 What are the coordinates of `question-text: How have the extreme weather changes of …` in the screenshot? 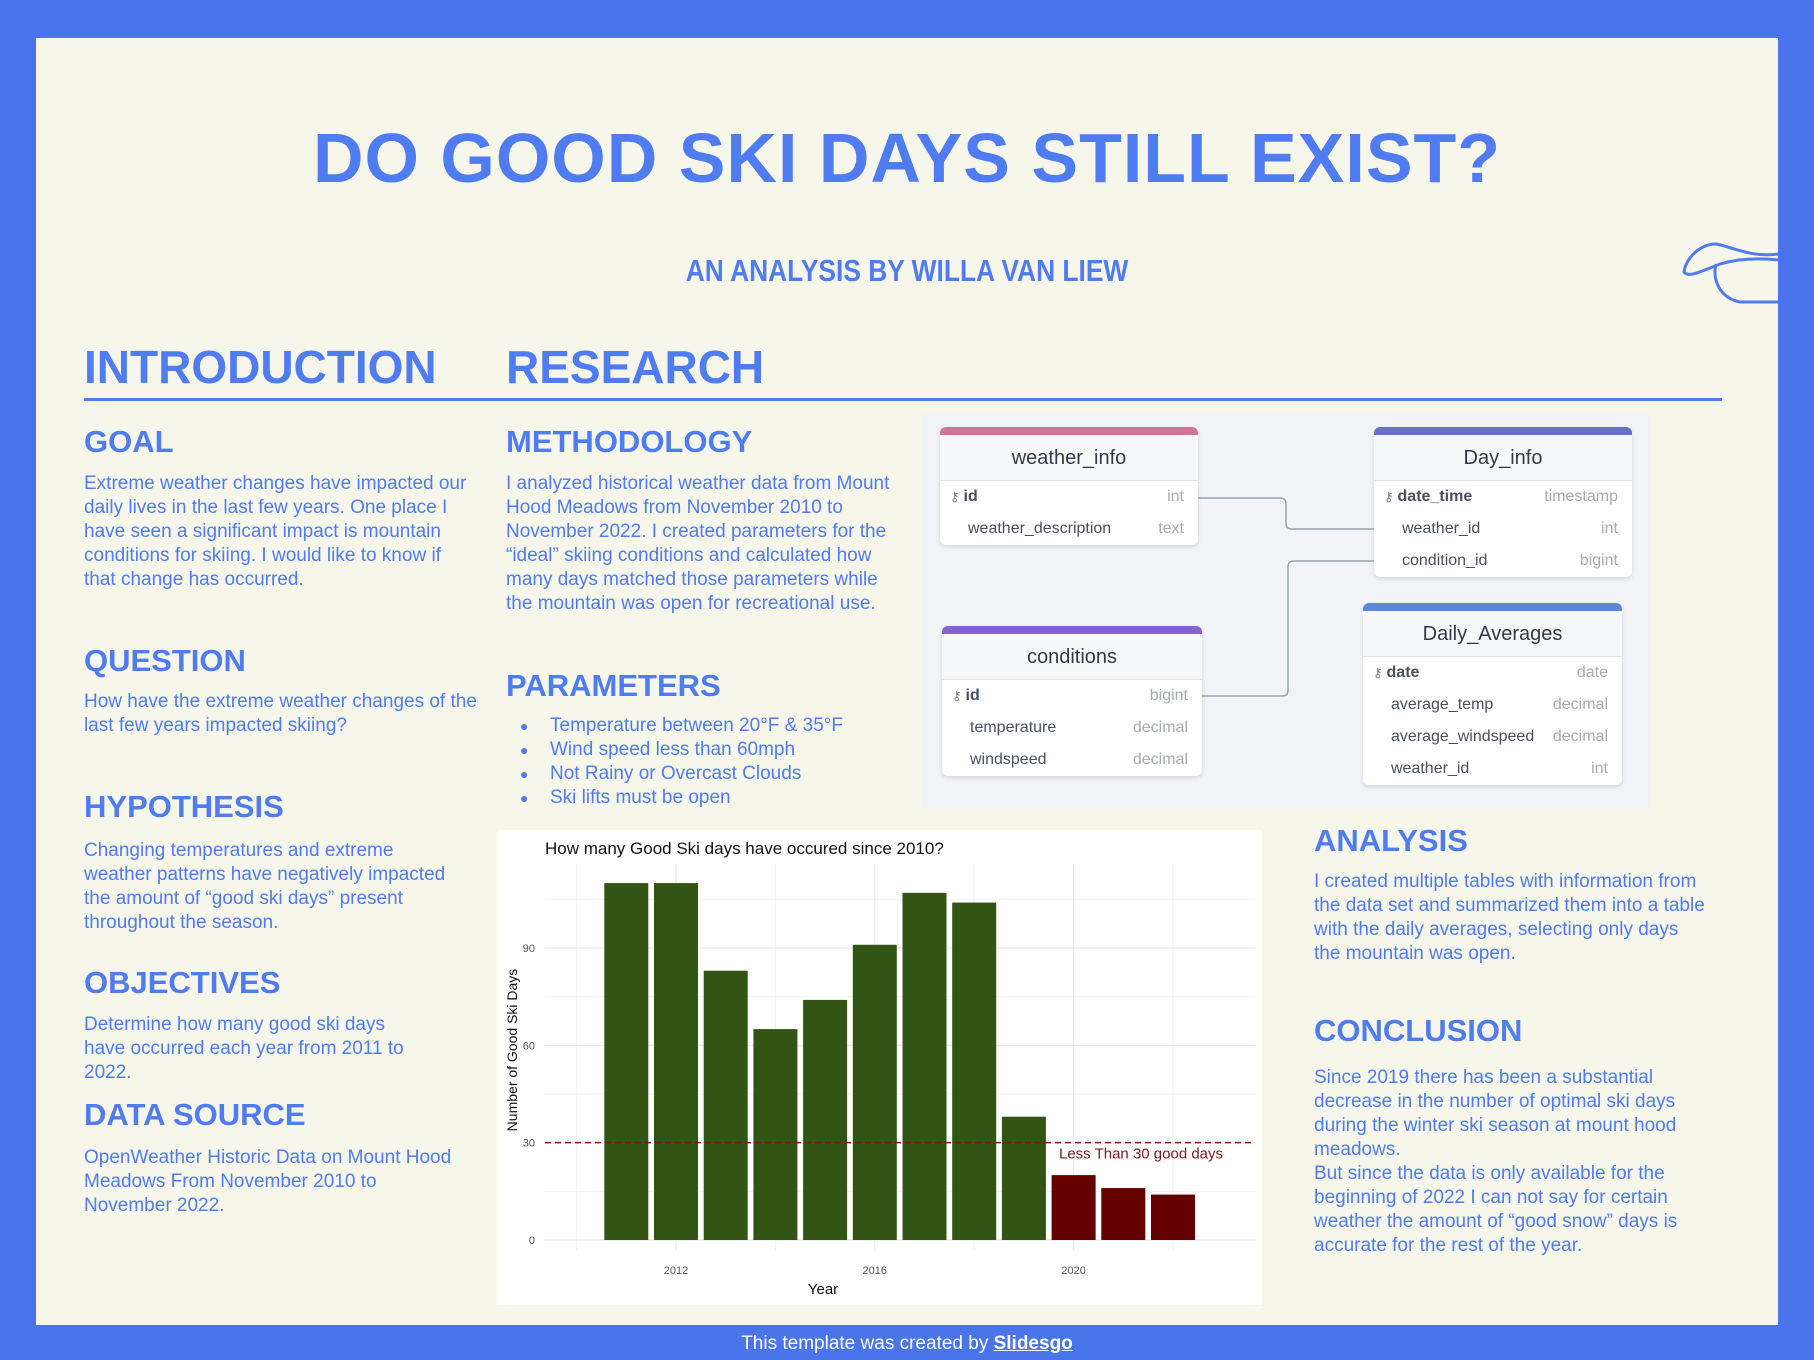 It's located at (280, 713).